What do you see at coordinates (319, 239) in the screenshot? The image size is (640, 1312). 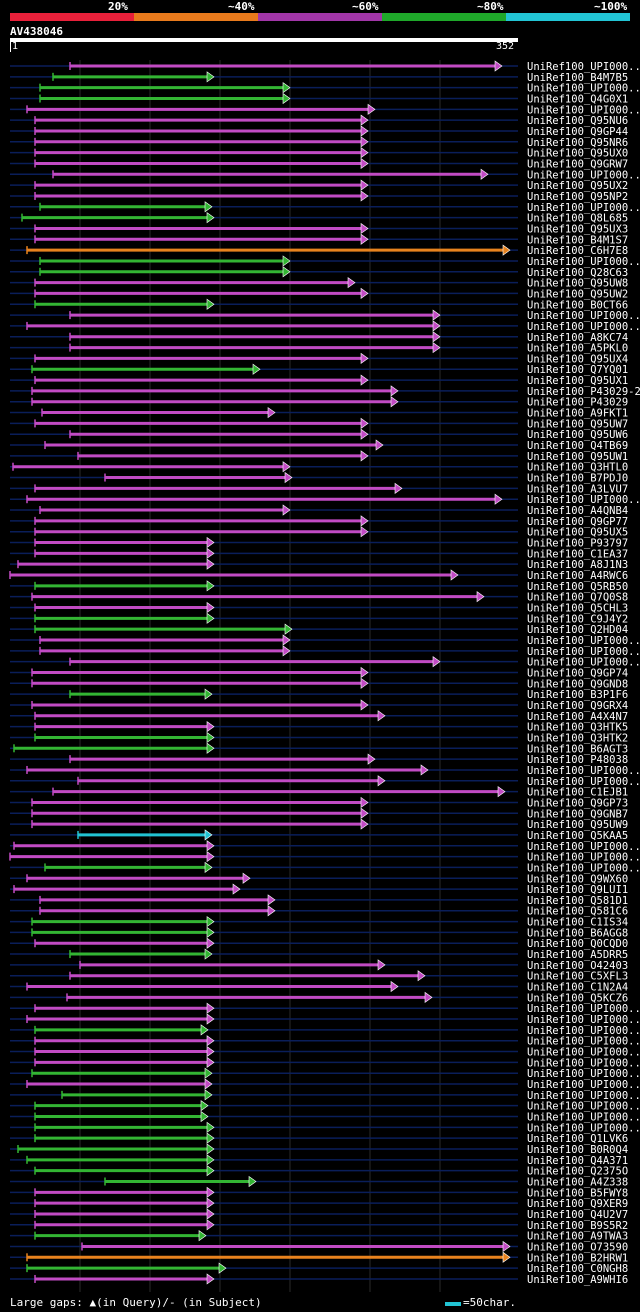 I see `hit-row: UniRef100_B4M1S7` at bounding box center [319, 239].